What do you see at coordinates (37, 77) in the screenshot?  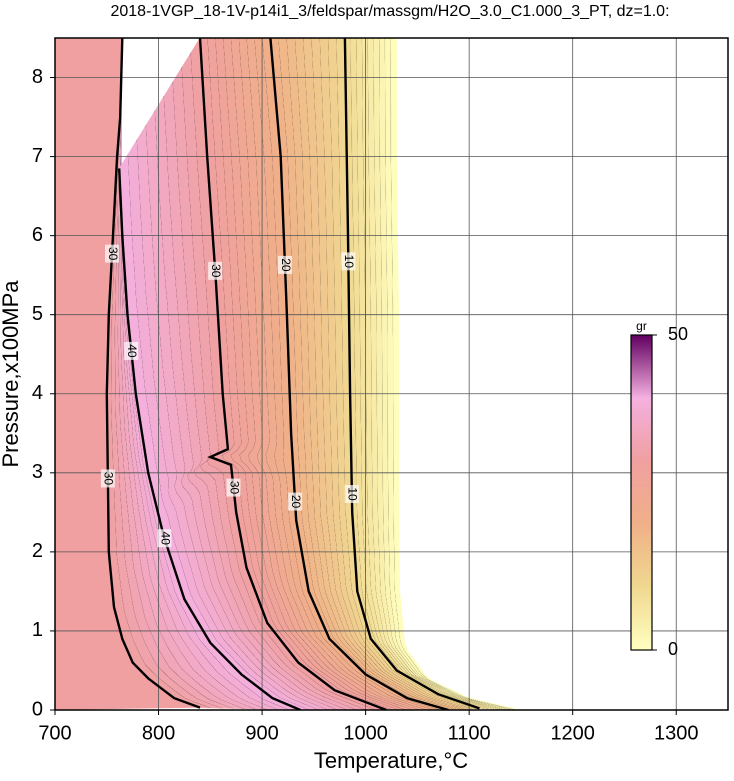 I see `y-tick-label: 8` at bounding box center [37, 77].